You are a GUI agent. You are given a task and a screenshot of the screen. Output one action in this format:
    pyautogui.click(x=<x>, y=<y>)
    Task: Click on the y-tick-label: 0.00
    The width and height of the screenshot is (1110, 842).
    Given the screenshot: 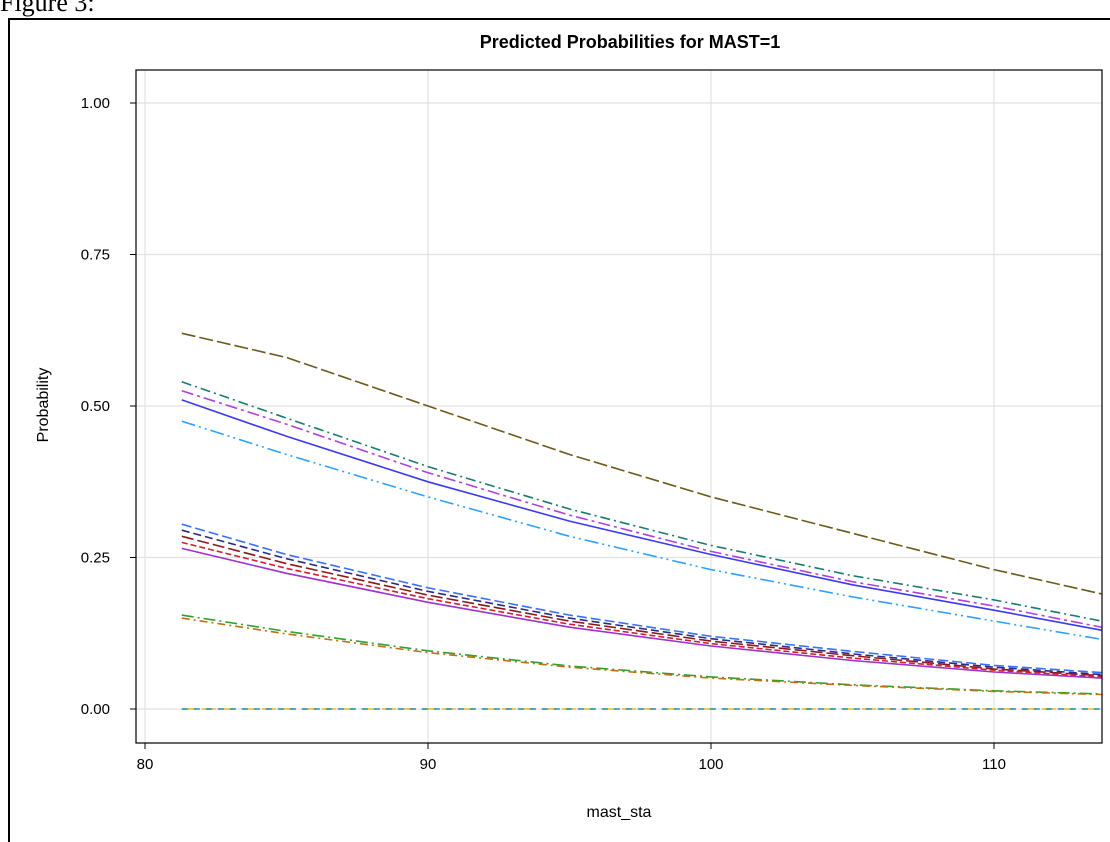 What is the action you would take?
    pyautogui.click(x=95, y=709)
    